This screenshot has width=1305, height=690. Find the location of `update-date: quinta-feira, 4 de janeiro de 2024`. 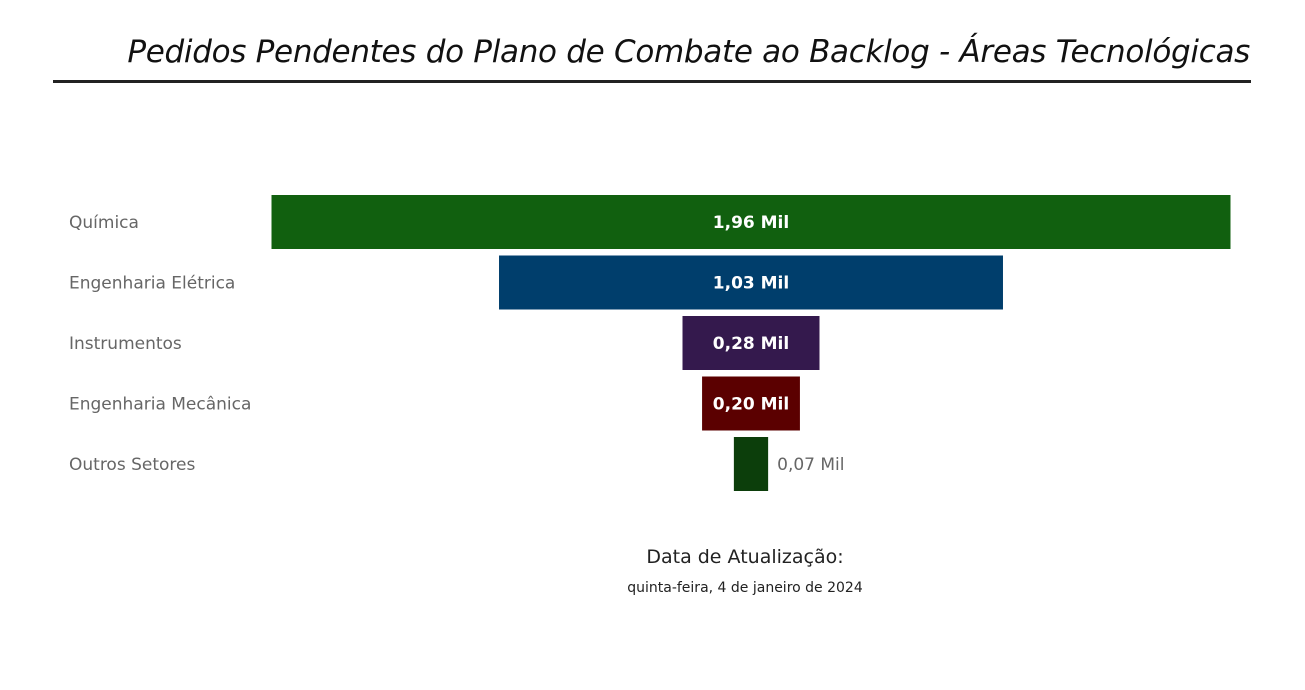

update-date: quinta-feira, 4 de janeiro de 2024 is located at coordinates (745, 588).